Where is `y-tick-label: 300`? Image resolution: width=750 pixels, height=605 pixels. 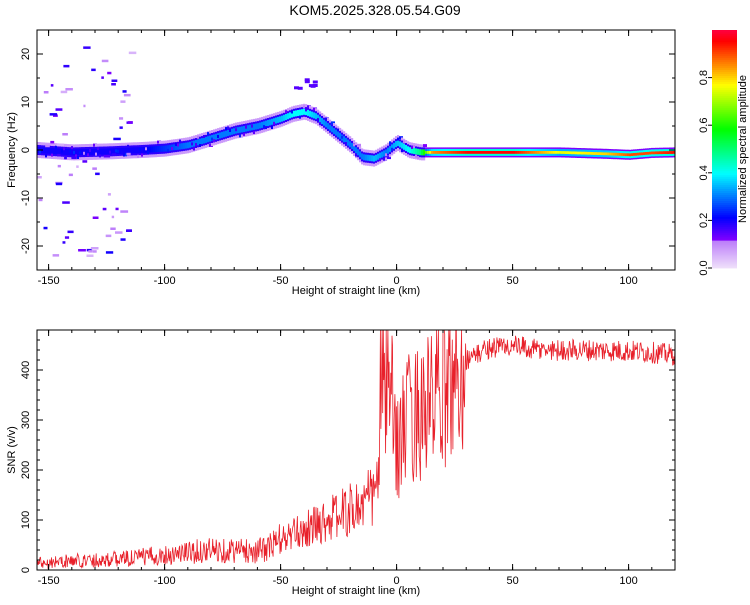 y-tick-label: 300 is located at coordinates (26, 420).